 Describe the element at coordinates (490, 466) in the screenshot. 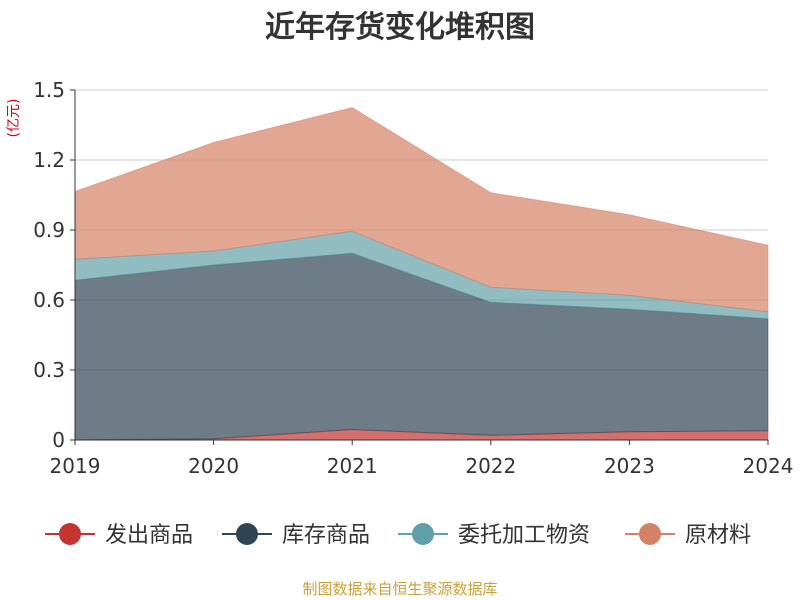

I see `x-tick-label: 2022` at that location.